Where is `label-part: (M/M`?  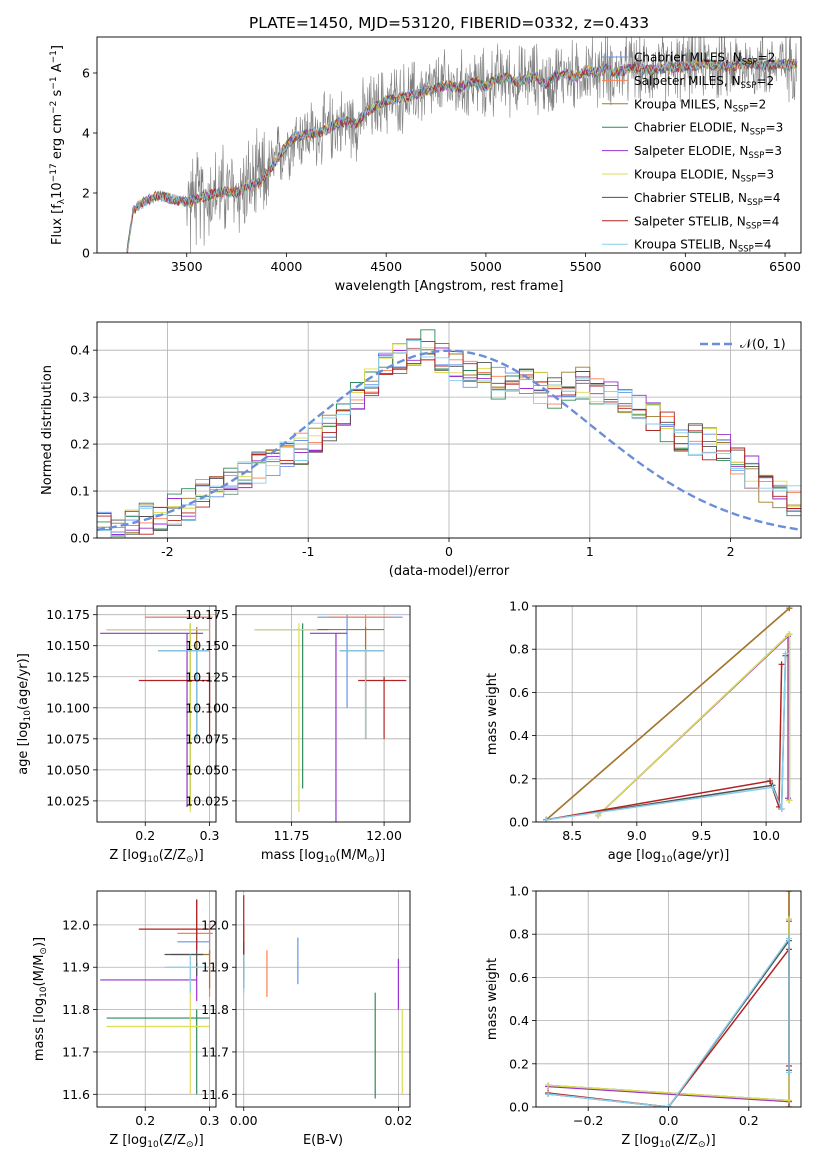 label-part: (M/M is located at coordinates (352, 855).